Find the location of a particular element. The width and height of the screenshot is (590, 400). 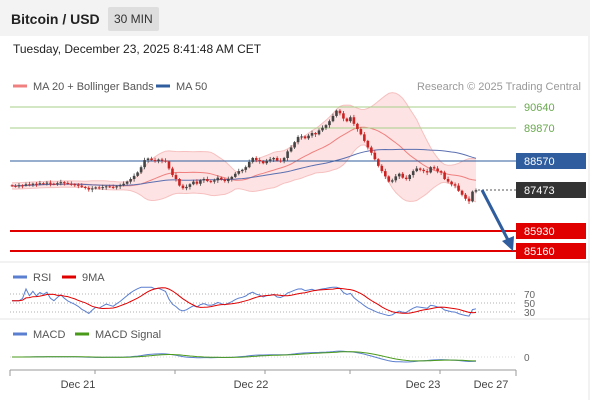

x-axis: Dec 21 Dec 22 Dec 23 Dec 27 is located at coordinates (263, 380).